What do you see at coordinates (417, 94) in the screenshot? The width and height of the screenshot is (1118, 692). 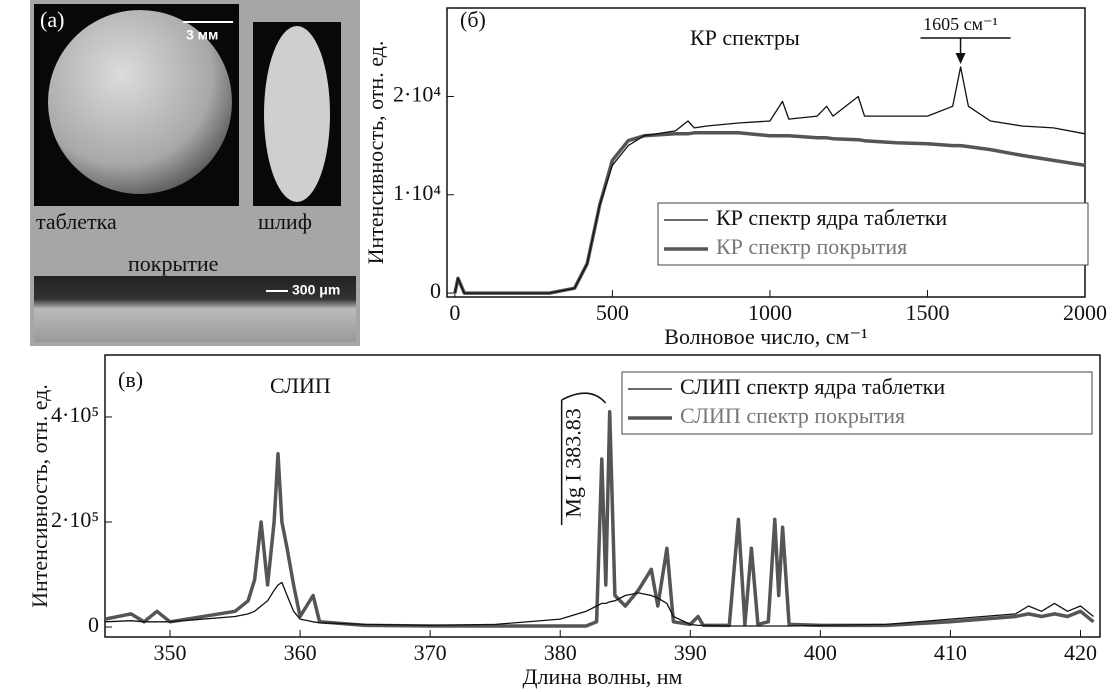 I see `y-tick-label: 2·10⁴` at bounding box center [417, 94].